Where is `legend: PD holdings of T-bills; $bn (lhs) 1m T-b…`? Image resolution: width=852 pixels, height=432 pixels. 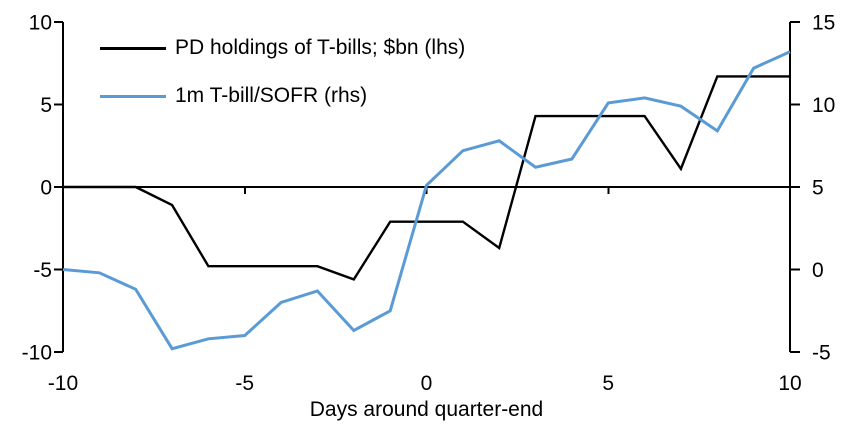
legend: PD holdings of T-bills; $bn (lhs) 1m T-b… is located at coordinates (282, 84).